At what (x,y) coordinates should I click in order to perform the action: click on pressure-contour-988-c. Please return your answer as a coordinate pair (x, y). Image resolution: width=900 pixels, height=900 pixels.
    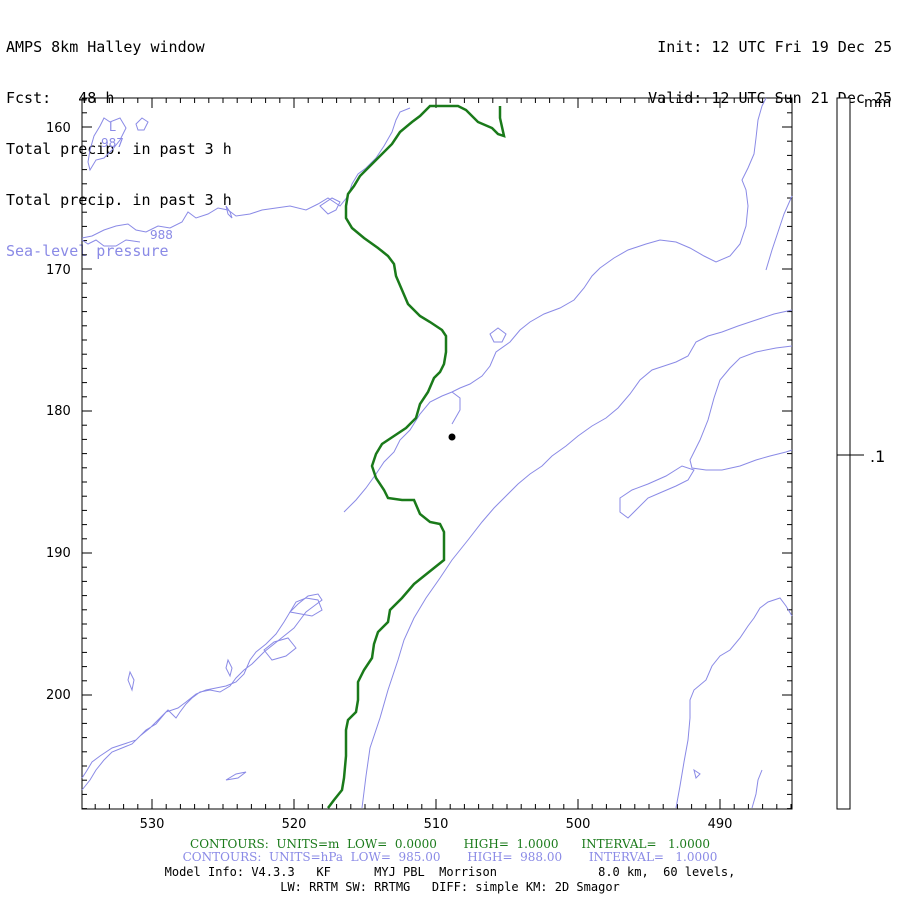
    Looking at the image, I should click on (111, 243).